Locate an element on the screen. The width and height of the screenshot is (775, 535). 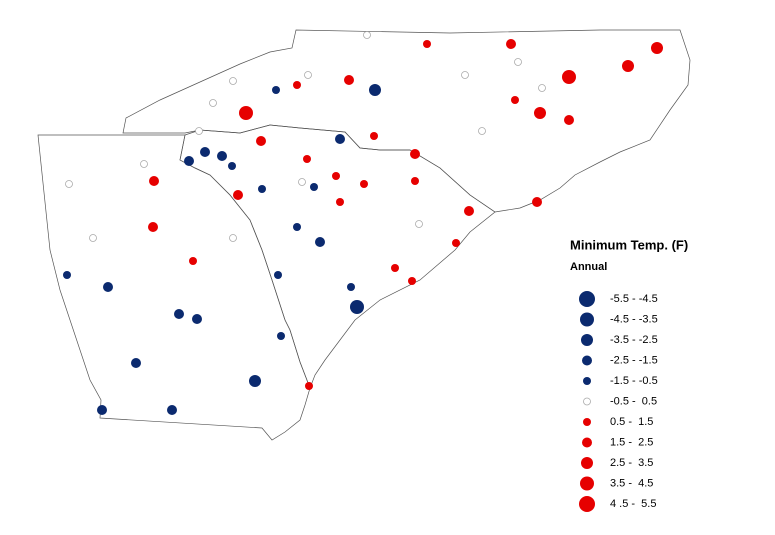
legend-label: -4.5 - -3.5 is located at coordinates (634, 319).